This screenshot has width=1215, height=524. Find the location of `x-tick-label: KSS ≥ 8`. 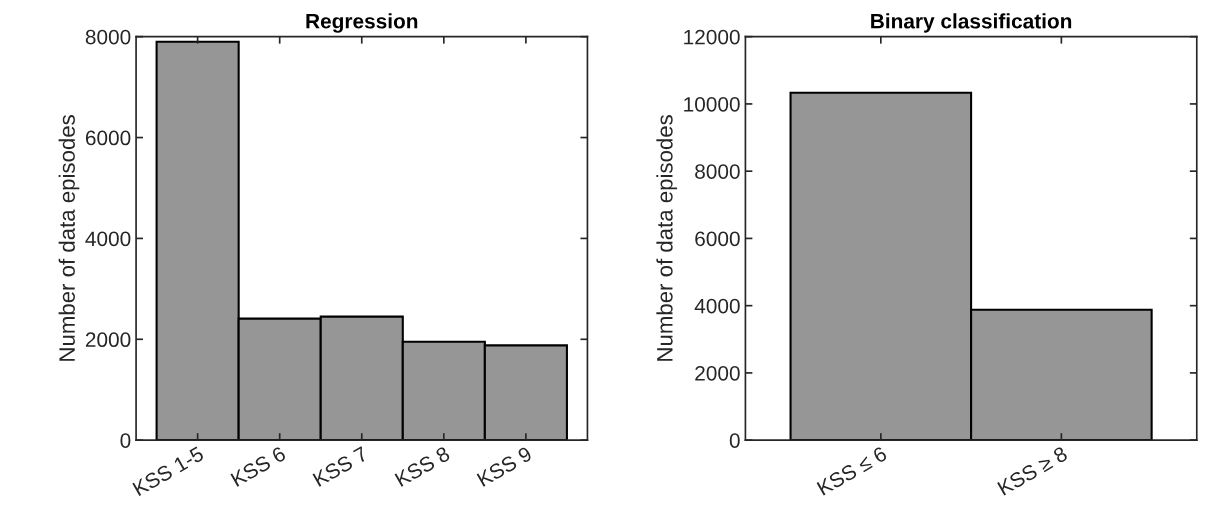

x-tick-label: KSS ≥ 8 is located at coordinates (1033, 470).